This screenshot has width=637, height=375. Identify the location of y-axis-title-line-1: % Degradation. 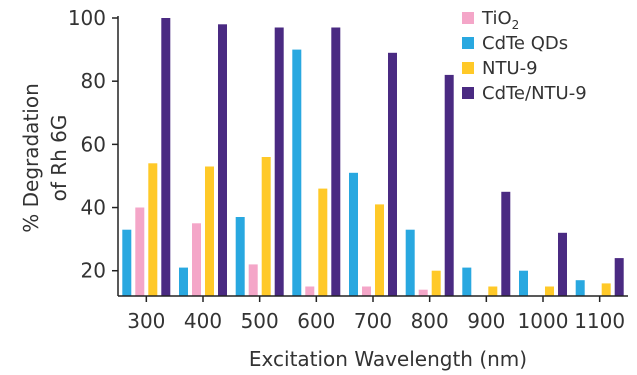
(31, 158).